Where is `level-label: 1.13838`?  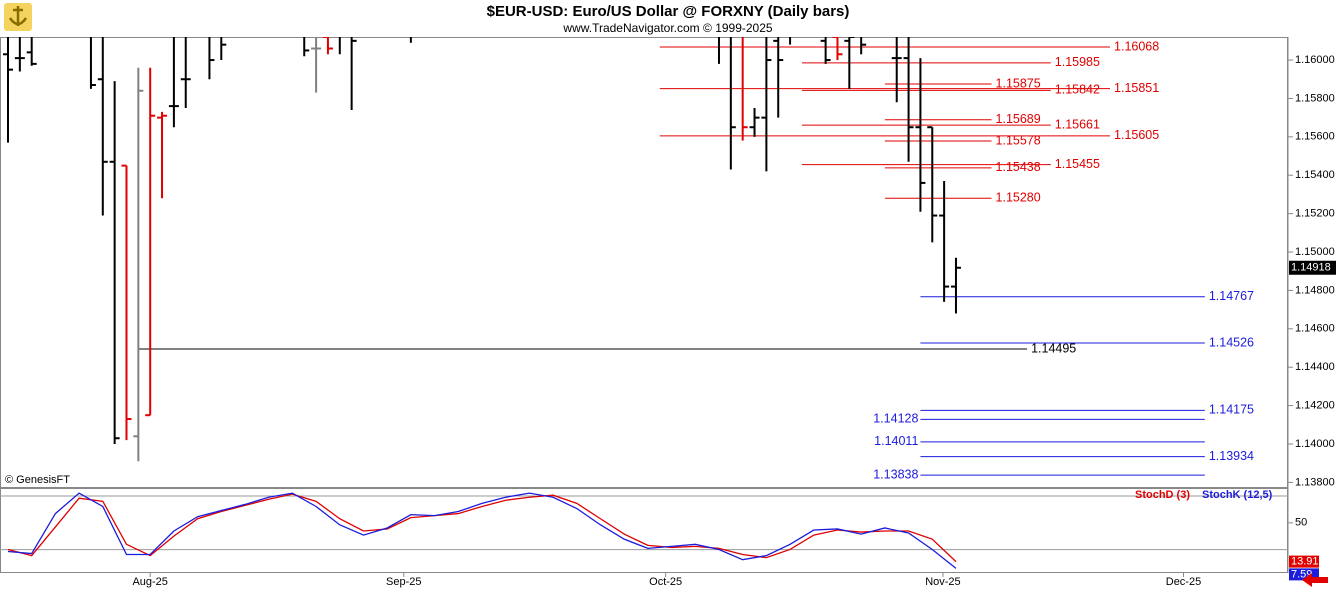 level-label: 1.13838 is located at coordinates (895, 474).